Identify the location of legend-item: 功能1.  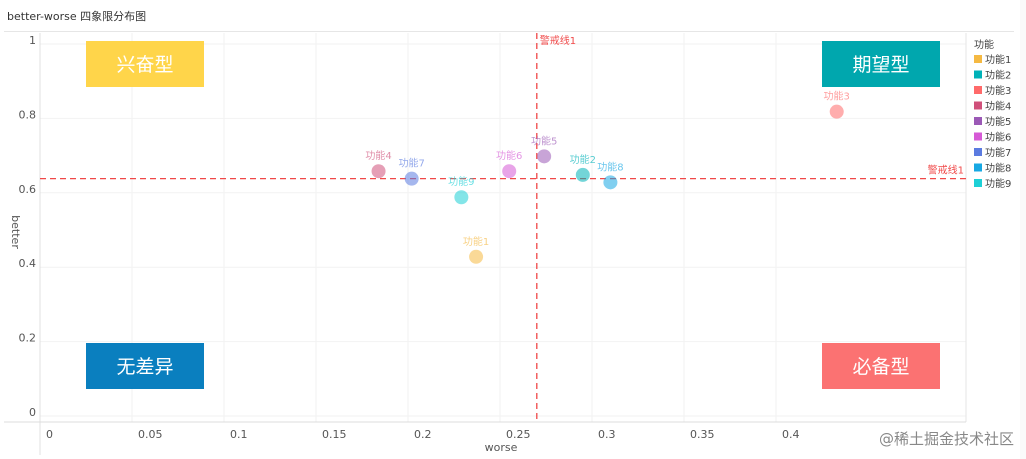
(998, 59).